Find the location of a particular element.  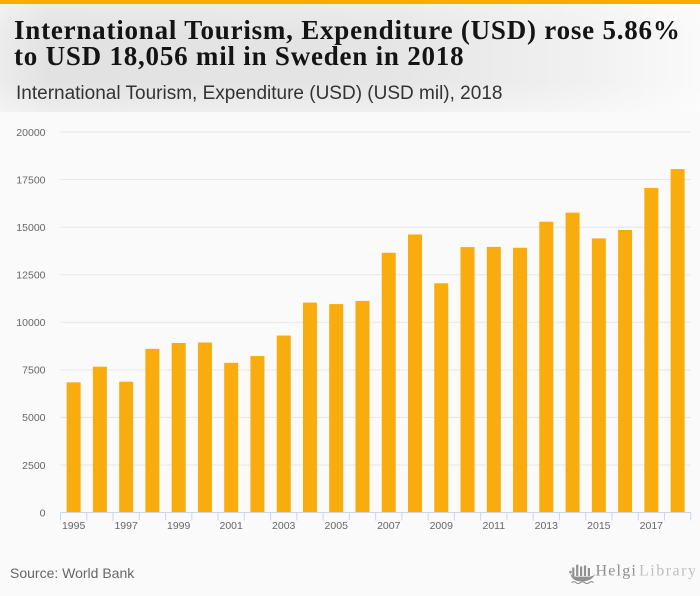

svg-text: 2017 is located at coordinates (652, 526).